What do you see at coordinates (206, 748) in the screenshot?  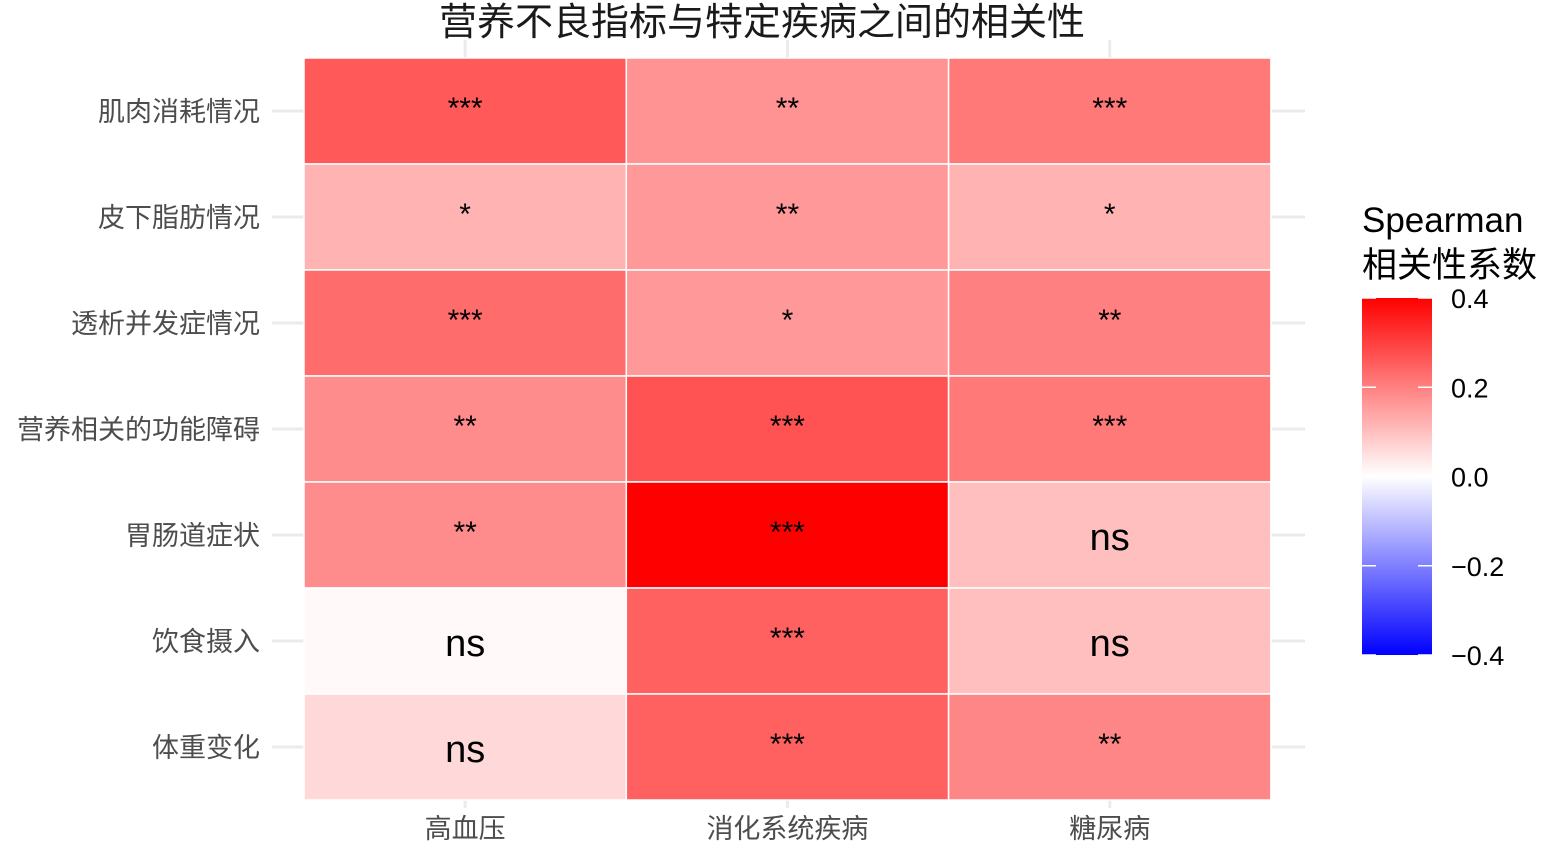 I see `y-tick-label: 体重变化` at bounding box center [206, 748].